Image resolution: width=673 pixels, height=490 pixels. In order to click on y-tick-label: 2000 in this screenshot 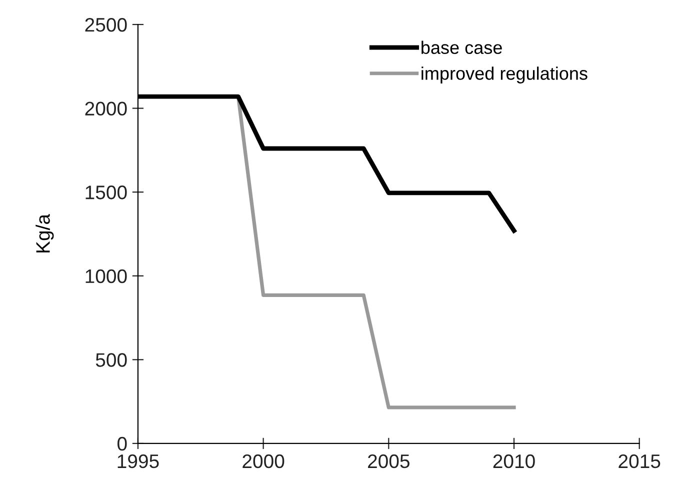, I will do `click(106, 109)`.